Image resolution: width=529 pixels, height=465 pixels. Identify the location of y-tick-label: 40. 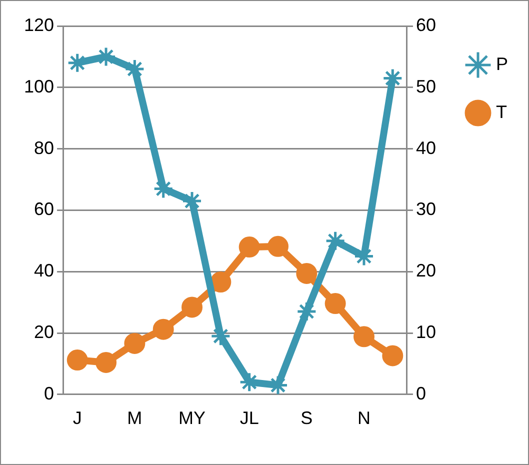
(44, 270).